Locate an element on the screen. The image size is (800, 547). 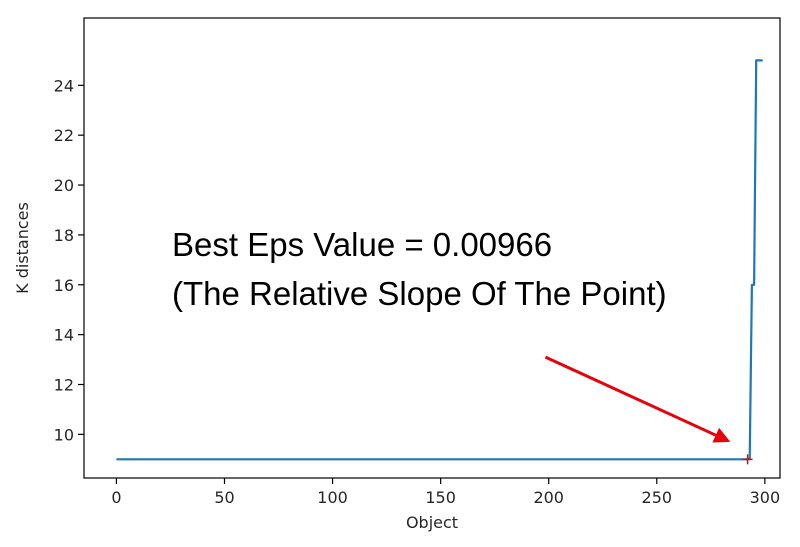
x-tick-label: 50 is located at coordinates (224, 497).